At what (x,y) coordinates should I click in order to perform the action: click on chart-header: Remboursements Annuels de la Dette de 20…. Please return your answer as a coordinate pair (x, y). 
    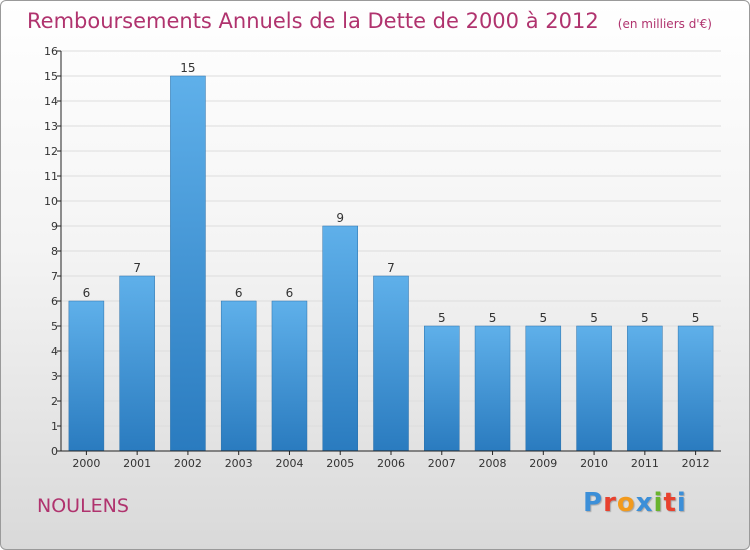
    Looking at the image, I should click on (369, 21).